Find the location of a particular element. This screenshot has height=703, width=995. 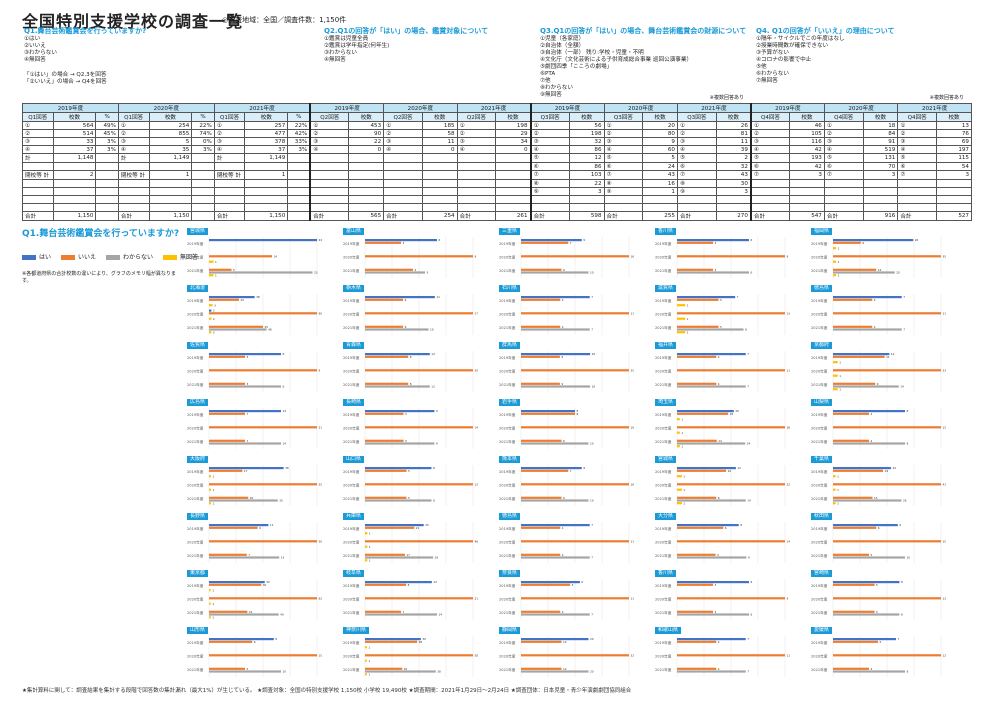

bar-value-label: 3 is located at coordinates (716, 243).